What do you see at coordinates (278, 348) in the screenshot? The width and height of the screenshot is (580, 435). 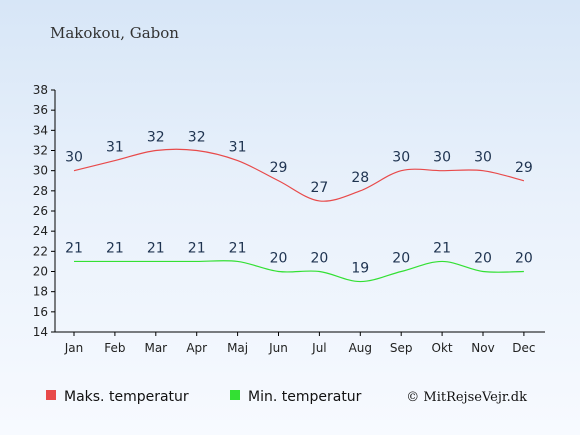 I see `x-tick-label: Jun` at bounding box center [278, 348].